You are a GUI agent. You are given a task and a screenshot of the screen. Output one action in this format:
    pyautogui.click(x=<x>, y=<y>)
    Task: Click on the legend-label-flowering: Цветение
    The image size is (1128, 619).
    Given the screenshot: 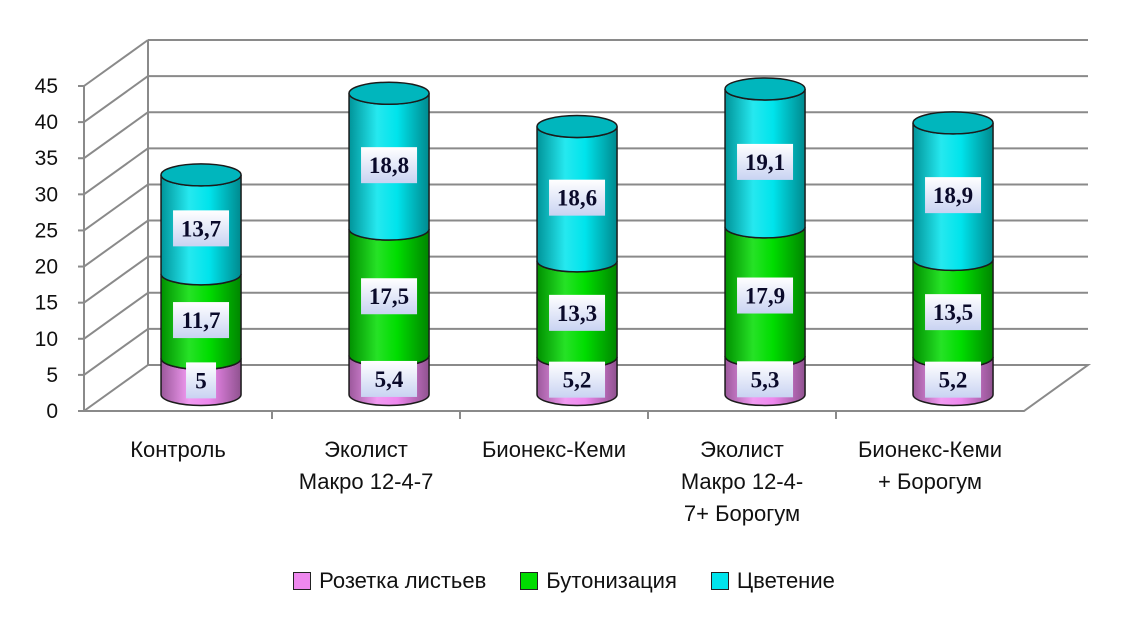 What is the action you would take?
    pyautogui.click(x=785, y=580)
    